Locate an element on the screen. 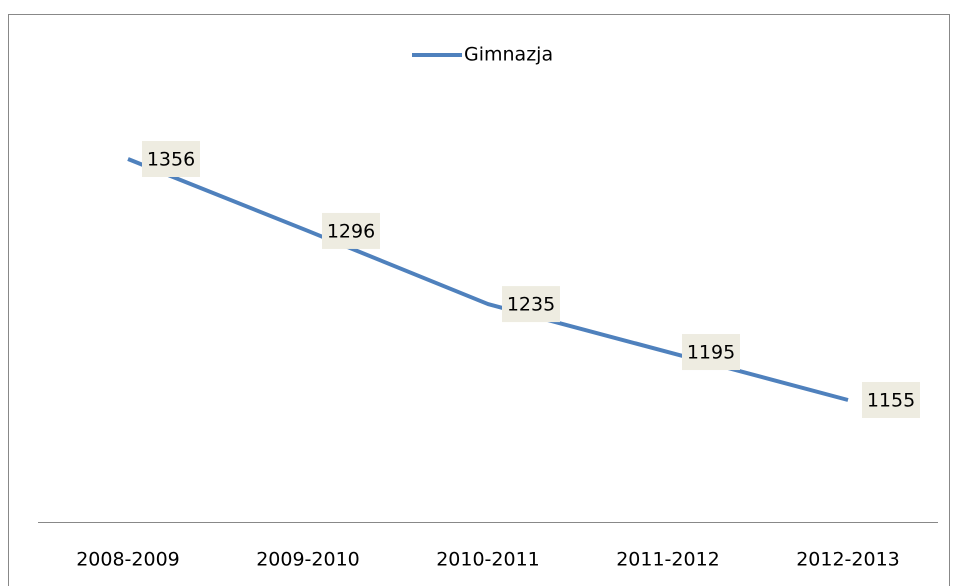 The height and width of the screenshot is (586, 953). x-tick-label: 2012-2013 is located at coordinates (848, 560).